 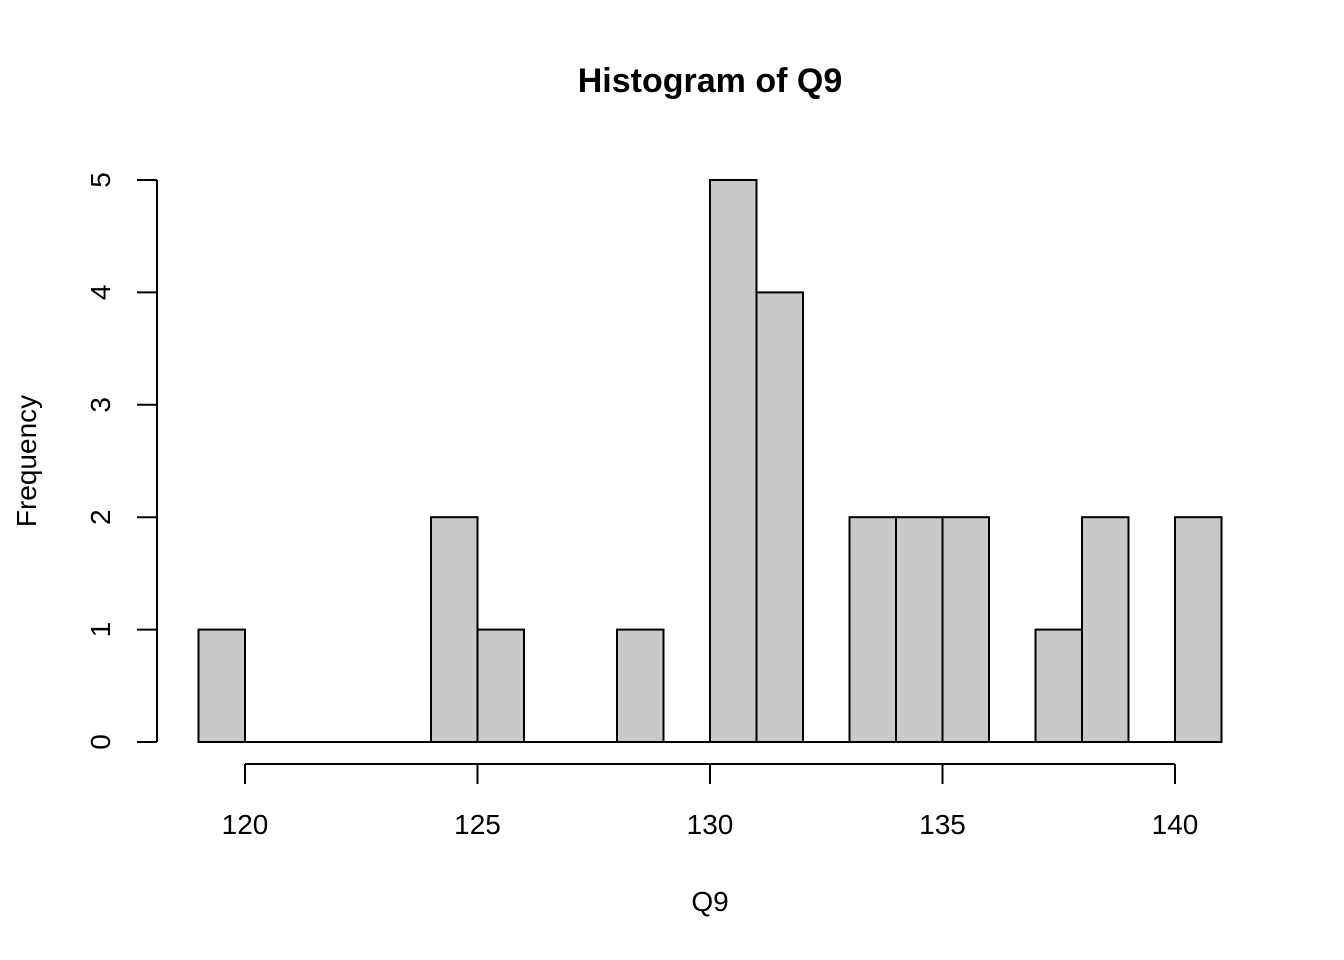 What do you see at coordinates (942, 824) in the screenshot?
I see `x-tick-label: 135` at bounding box center [942, 824].